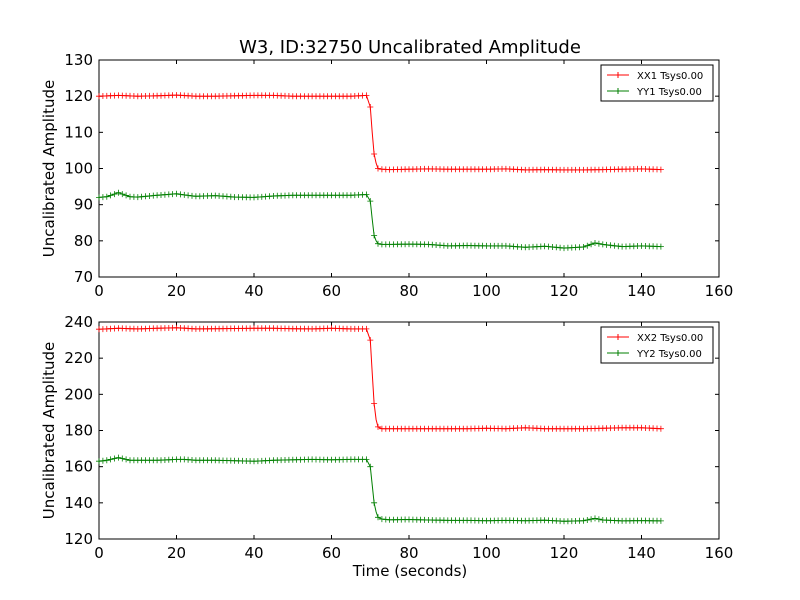 The image size is (800, 600). Describe the element at coordinates (78, 431) in the screenshot. I see `y-tick-label: 180` at that location.